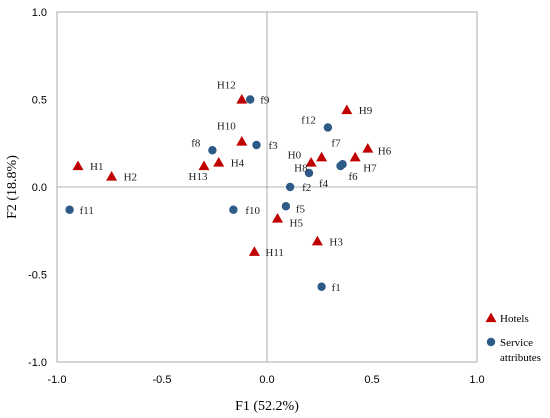  What do you see at coordinates (37, 276) in the screenshot?
I see `y-tick-label: -0.5` at bounding box center [37, 276].